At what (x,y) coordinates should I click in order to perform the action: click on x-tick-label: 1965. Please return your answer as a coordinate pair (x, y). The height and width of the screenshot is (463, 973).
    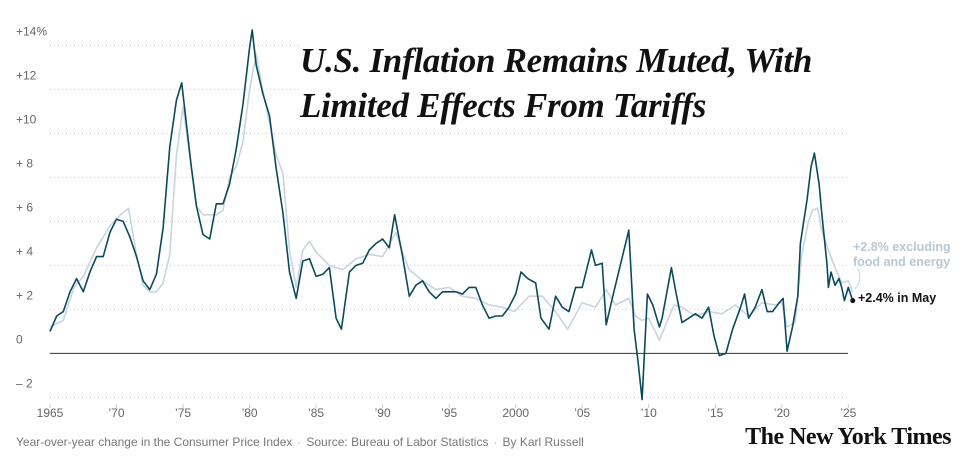
    Looking at the image, I should click on (50, 413).